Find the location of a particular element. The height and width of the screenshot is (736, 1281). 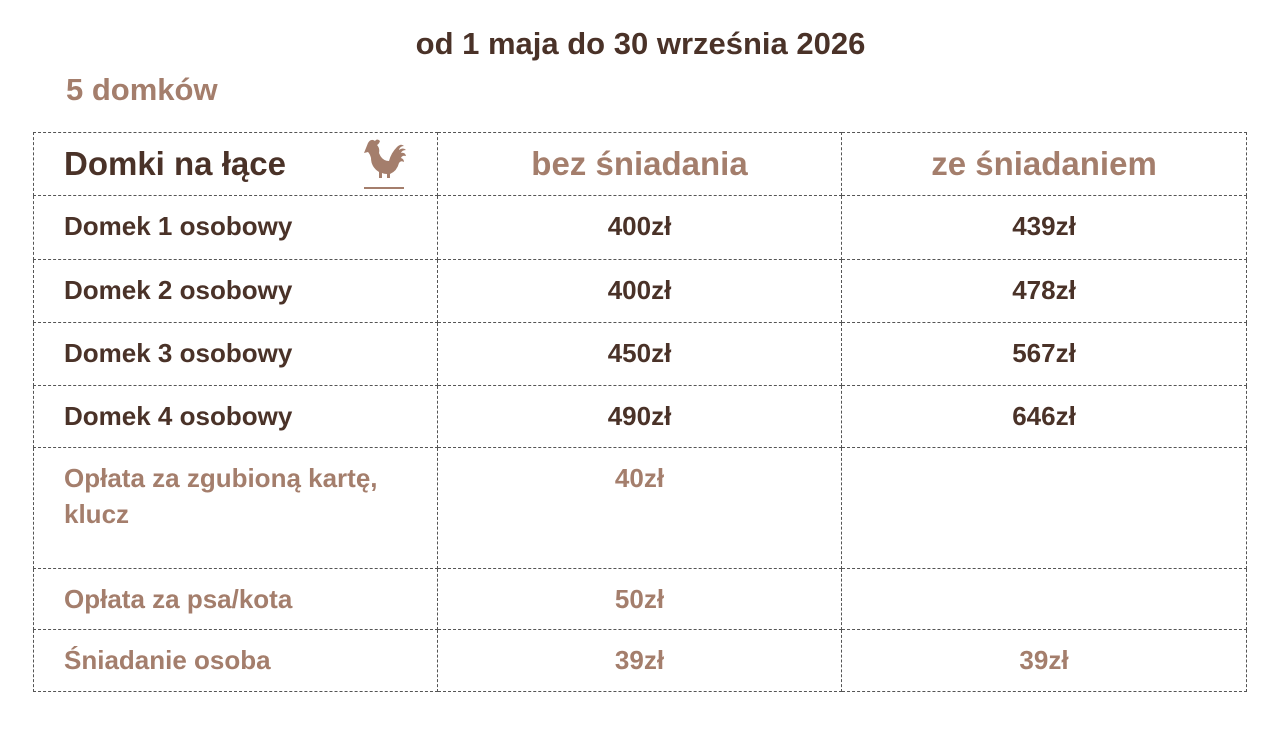

row-label: Opłata za zgubioną kartę, klucz is located at coordinates (235, 508).